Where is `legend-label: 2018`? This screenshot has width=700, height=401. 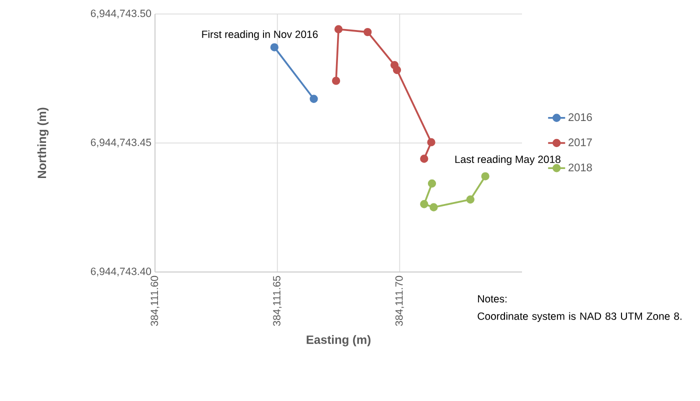 legend-label: 2018 is located at coordinates (580, 168).